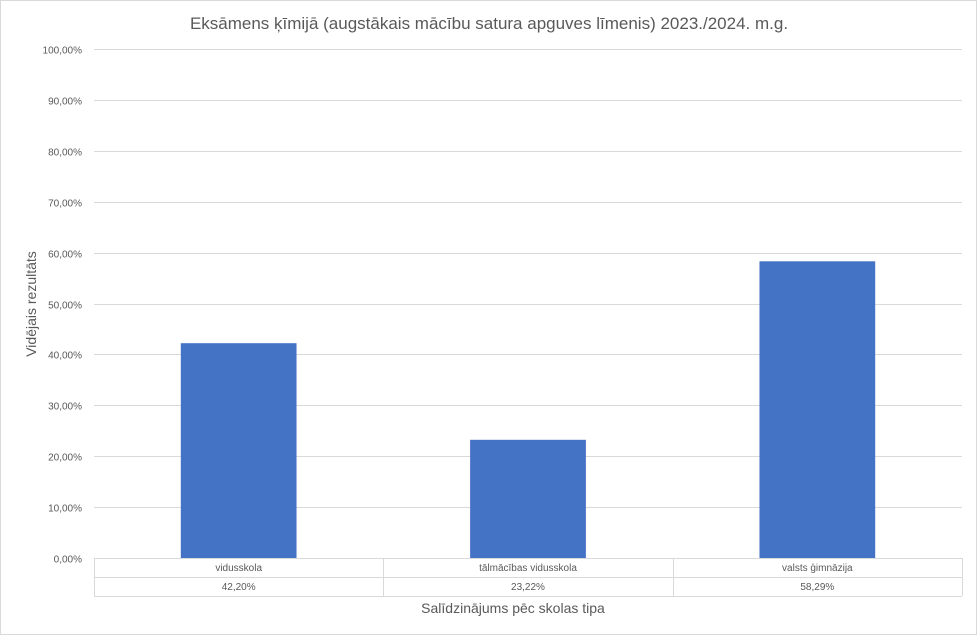  What do you see at coordinates (817, 587) in the screenshot?
I see `value-label: 58,29%` at bounding box center [817, 587].